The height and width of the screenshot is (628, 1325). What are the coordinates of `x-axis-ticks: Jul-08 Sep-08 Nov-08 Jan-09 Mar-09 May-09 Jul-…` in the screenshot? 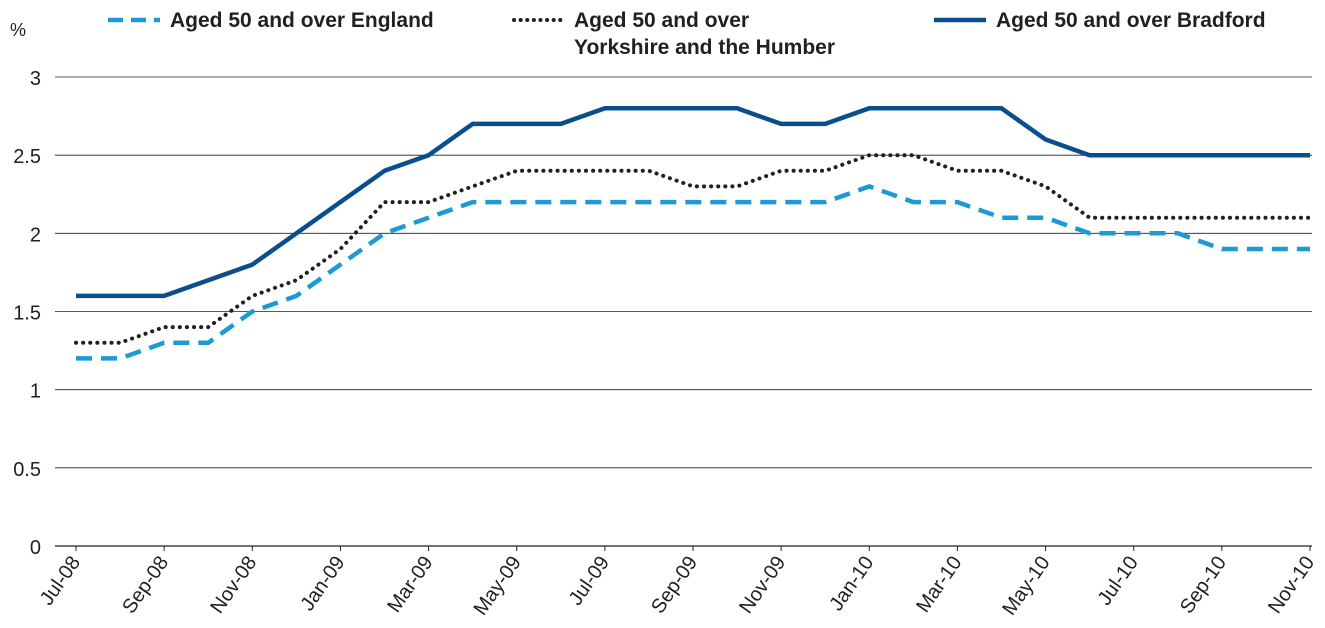 It's located at (677, 583).